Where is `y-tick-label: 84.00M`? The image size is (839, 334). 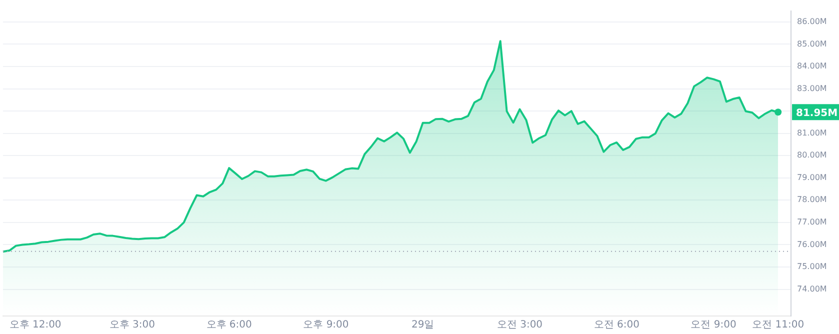 y-tick-label: 84.00M is located at coordinates (812, 66).